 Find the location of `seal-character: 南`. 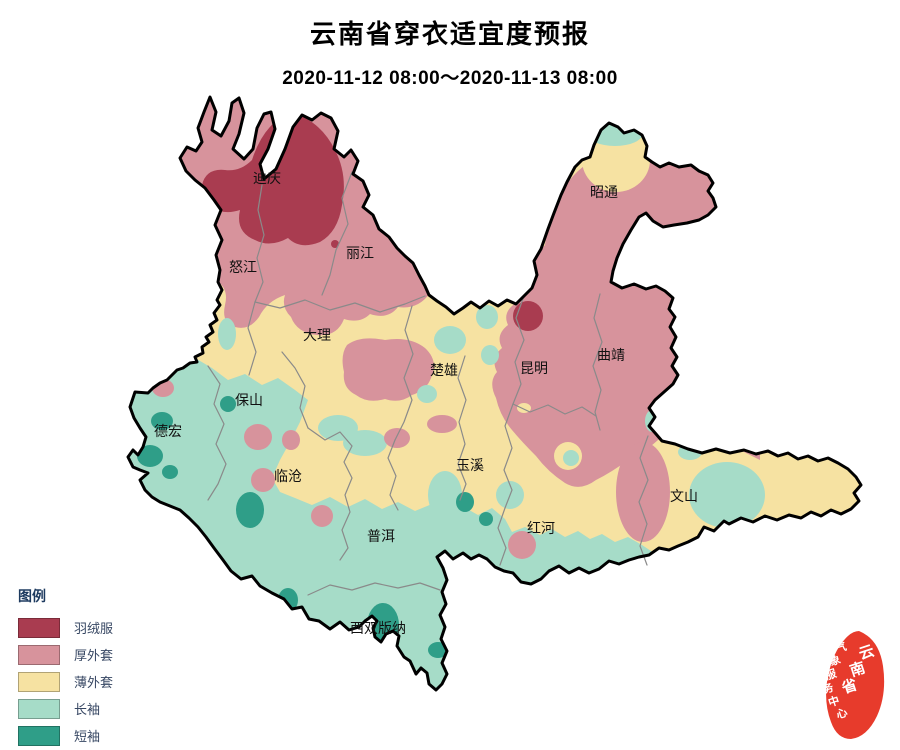

seal-character: 南 is located at coordinates (858, 669).